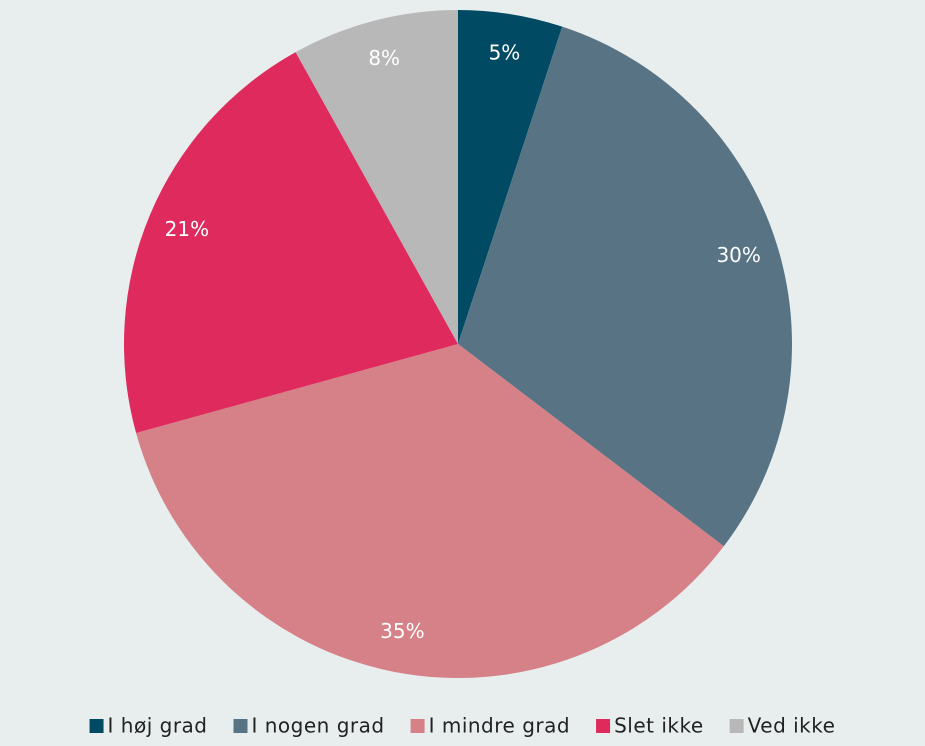 This screenshot has height=746, width=925. What do you see at coordinates (499, 726) in the screenshot?
I see `legend-label: I mindre grad` at bounding box center [499, 726].